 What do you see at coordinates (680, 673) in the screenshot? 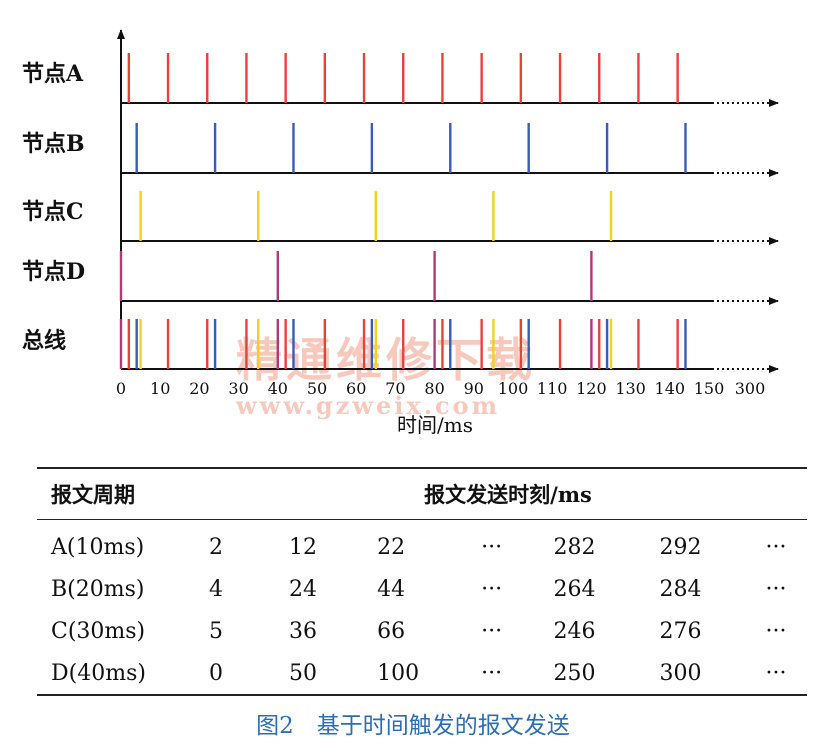
I see `send-time-cell: 300` at bounding box center [680, 673].